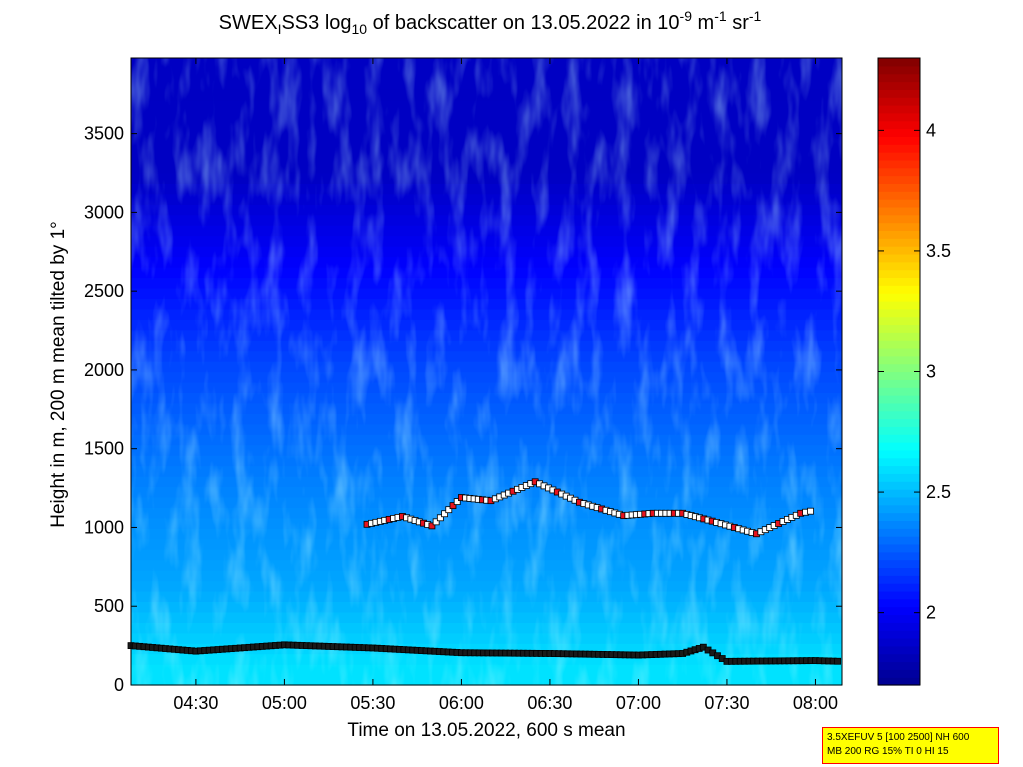 The height and width of the screenshot is (767, 1023). What do you see at coordinates (284, 703) in the screenshot?
I see `x-tick-label: 05:00` at bounding box center [284, 703].